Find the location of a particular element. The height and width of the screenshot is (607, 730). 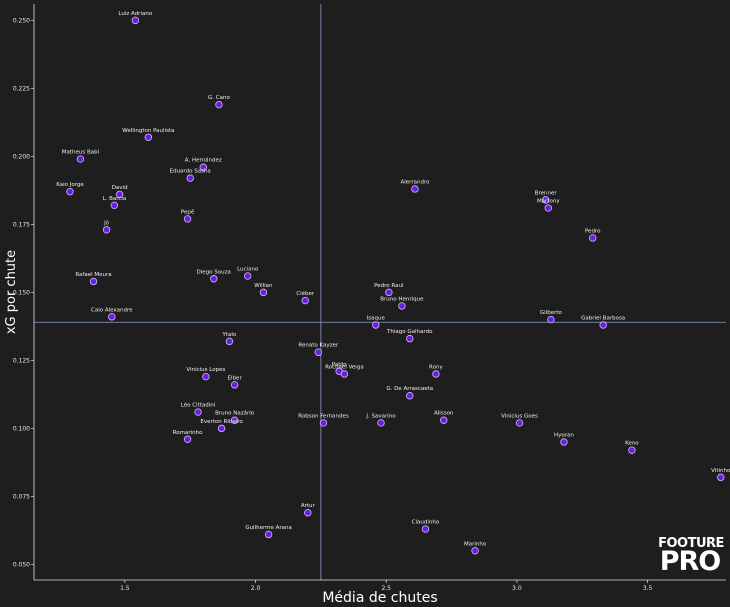

data-point: Rafael Moura is located at coordinates (93, 279).